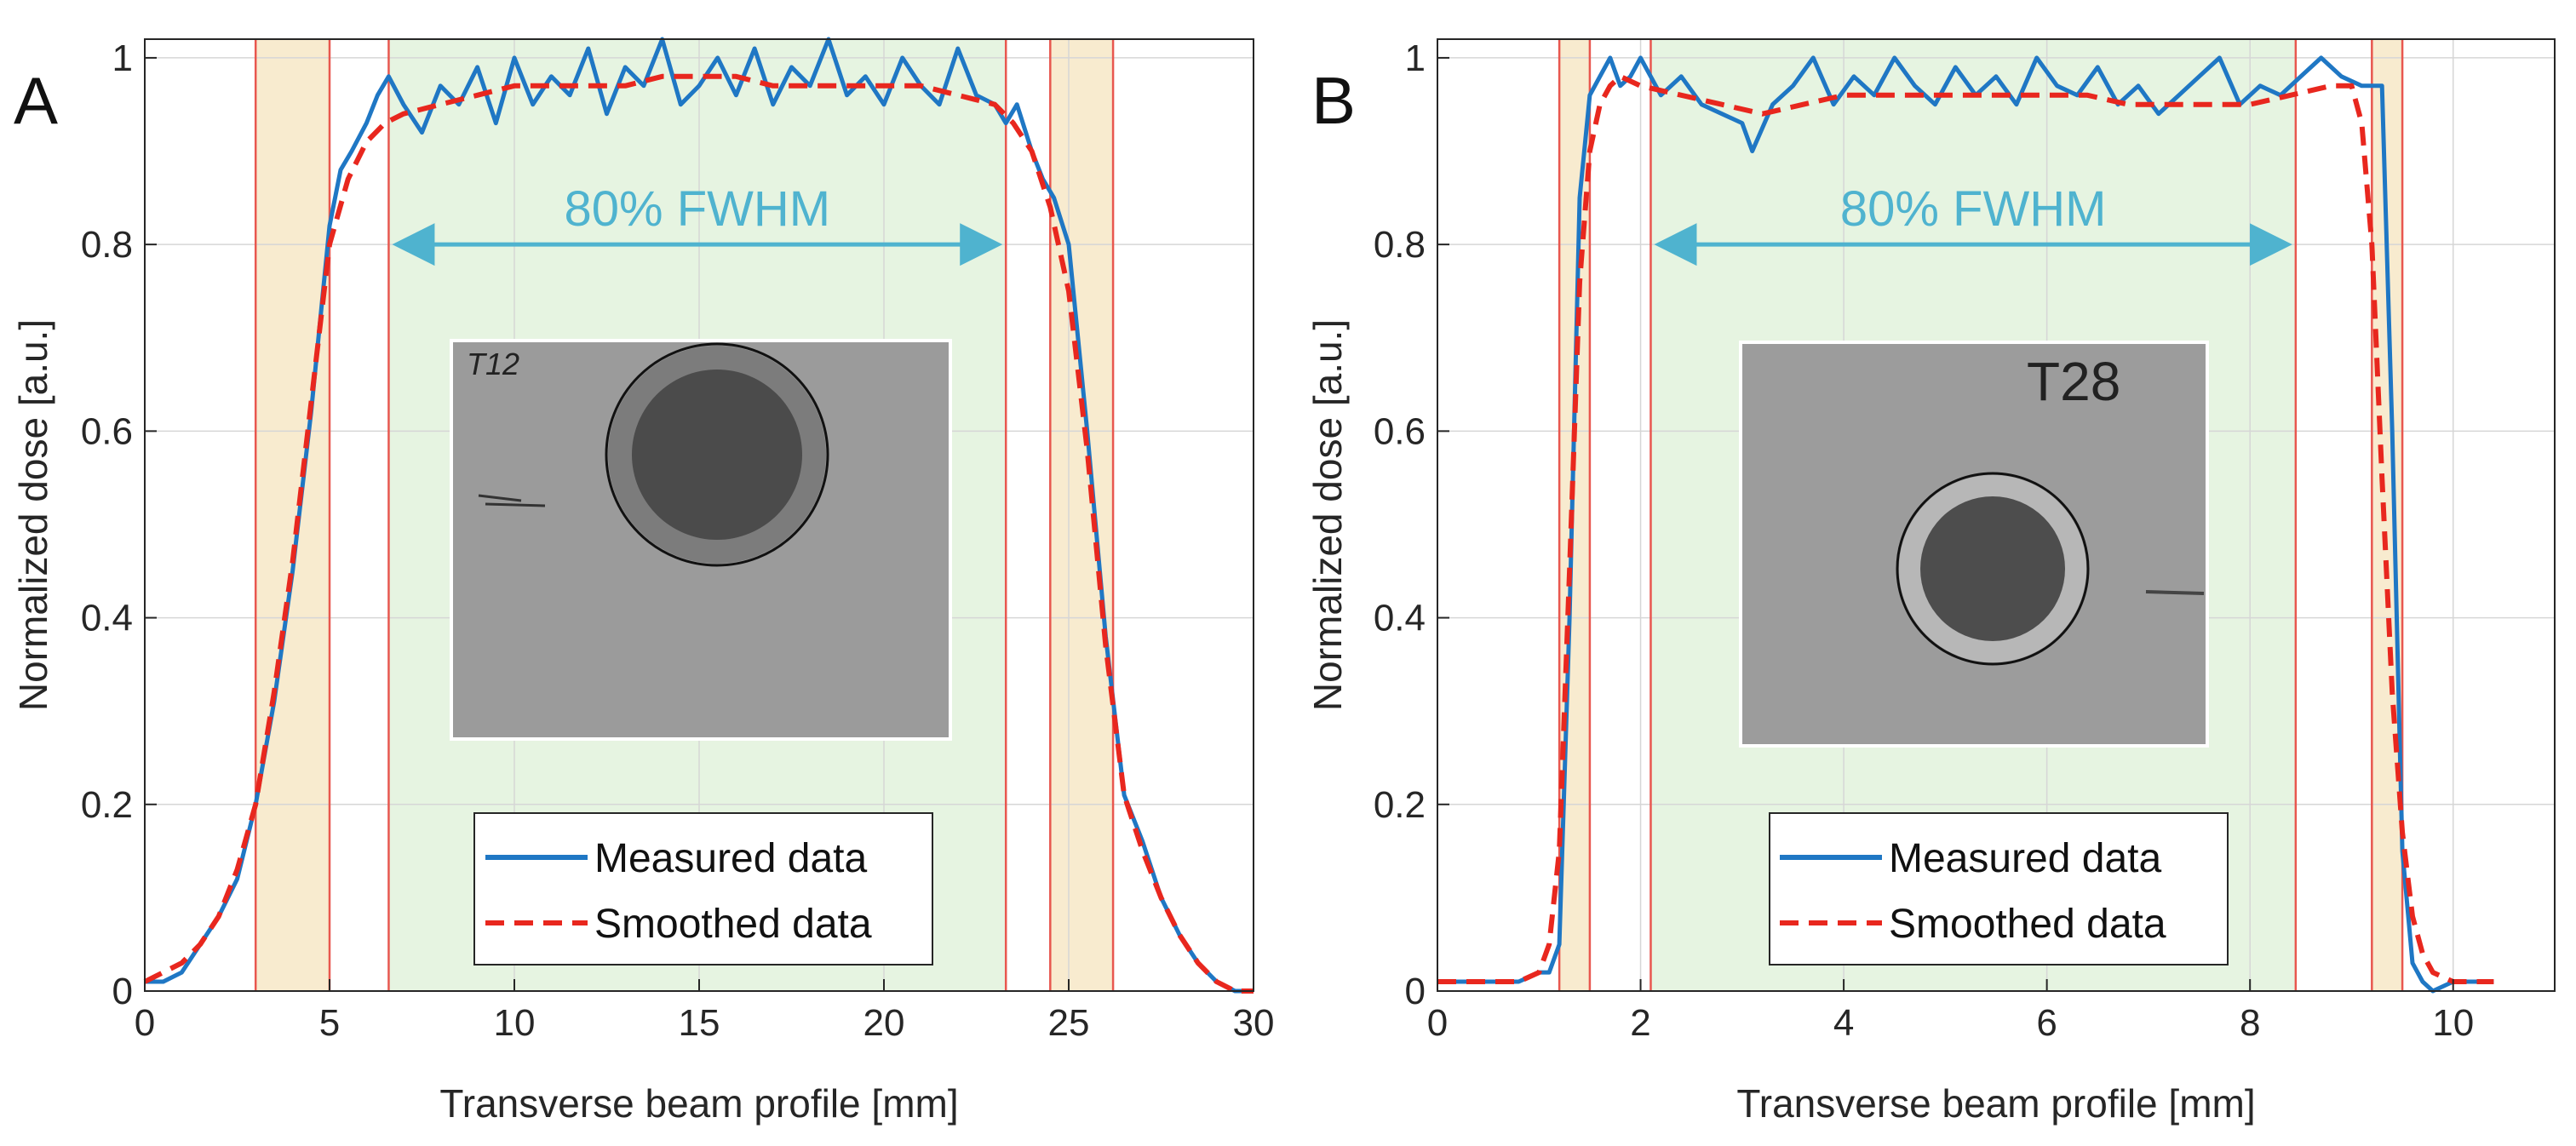 The width and height of the screenshot is (2576, 1146). What do you see at coordinates (2027, 925) in the screenshot?
I see `panel-b-legend-smoothed-label: Smoothed data` at bounding box center [2027, 925].